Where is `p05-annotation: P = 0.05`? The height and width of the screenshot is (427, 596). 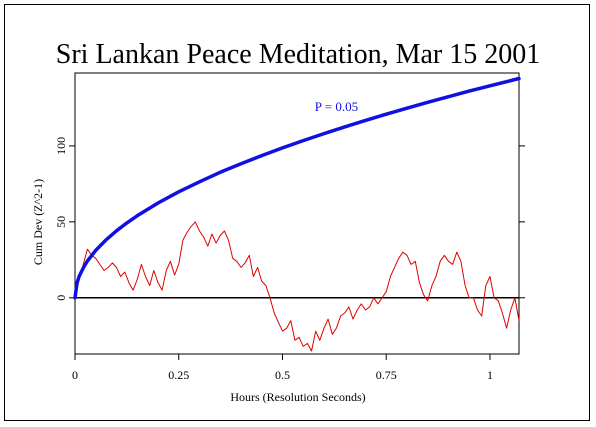
p05-annotation: P = 0.05 is located at coordinates (336, 106).